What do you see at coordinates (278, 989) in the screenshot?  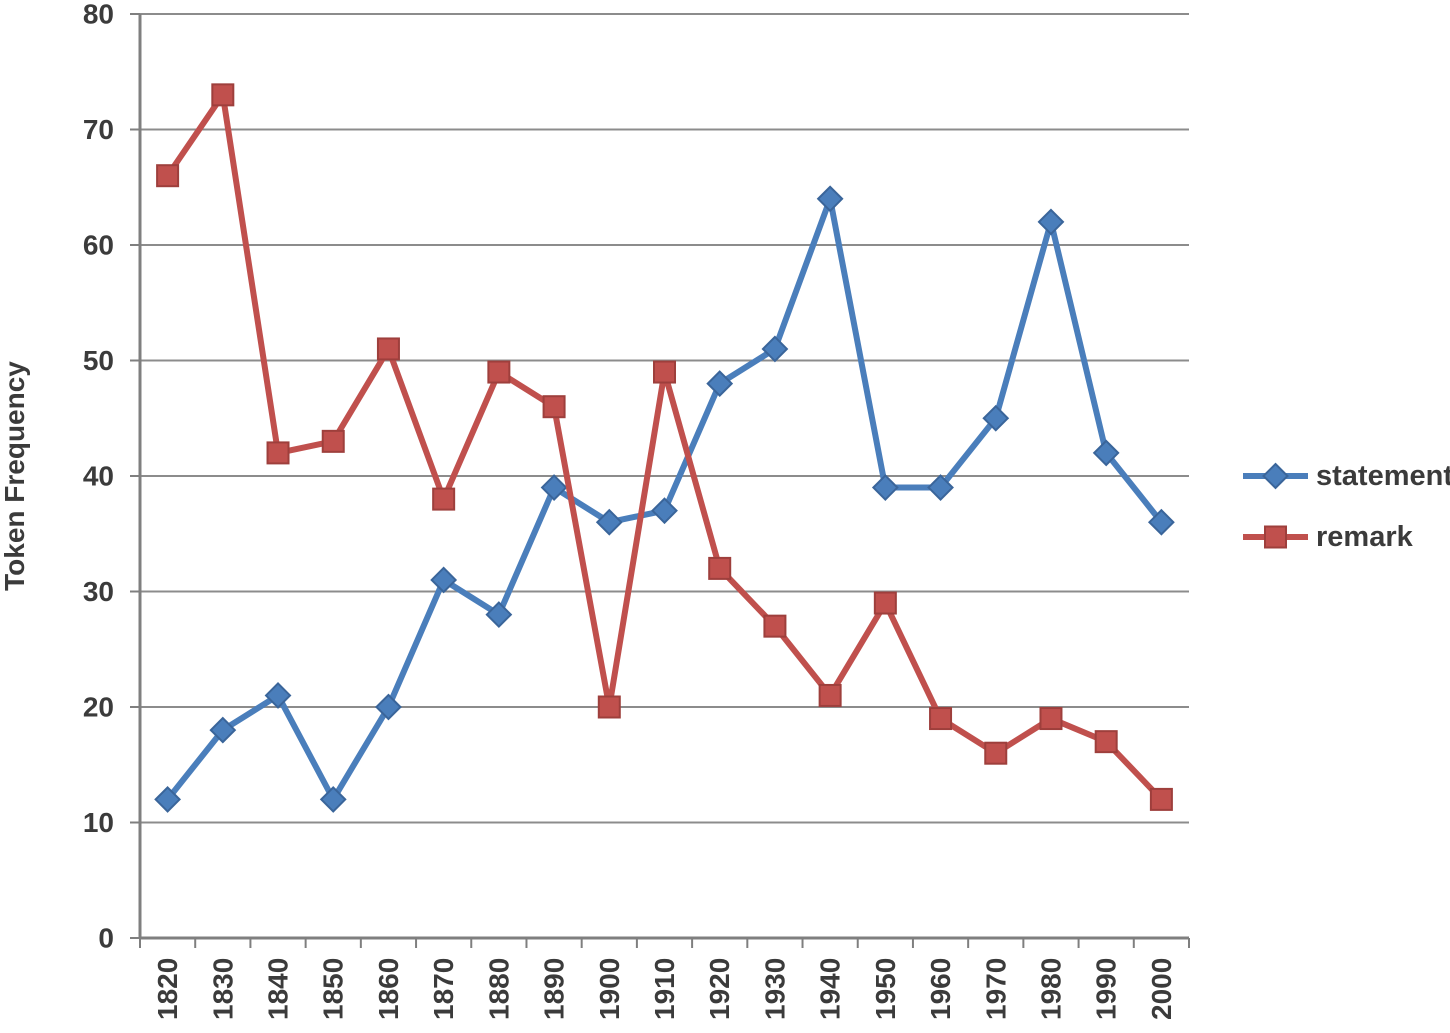 I see `x-tick-label-1840: 1840` at bounding box center [278, 989].